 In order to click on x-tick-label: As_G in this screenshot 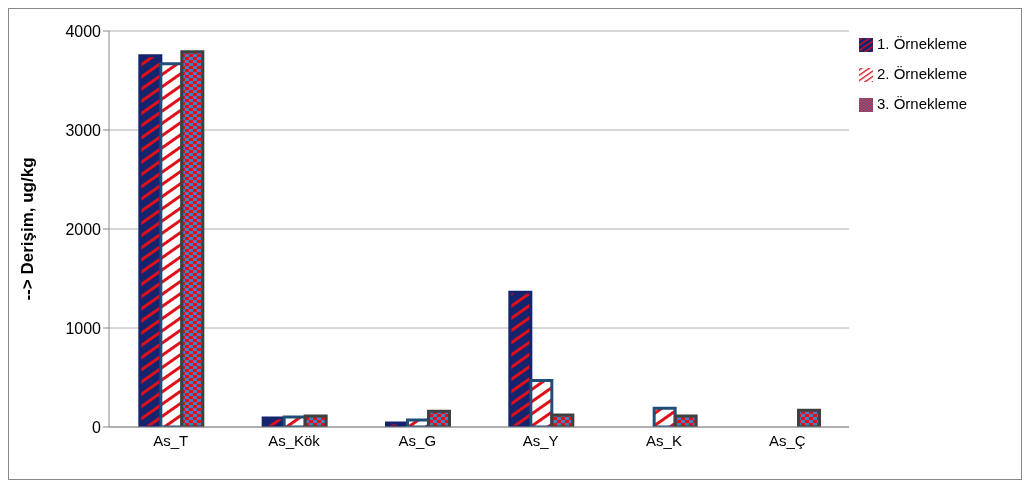, I will do `click(417, 440)`.